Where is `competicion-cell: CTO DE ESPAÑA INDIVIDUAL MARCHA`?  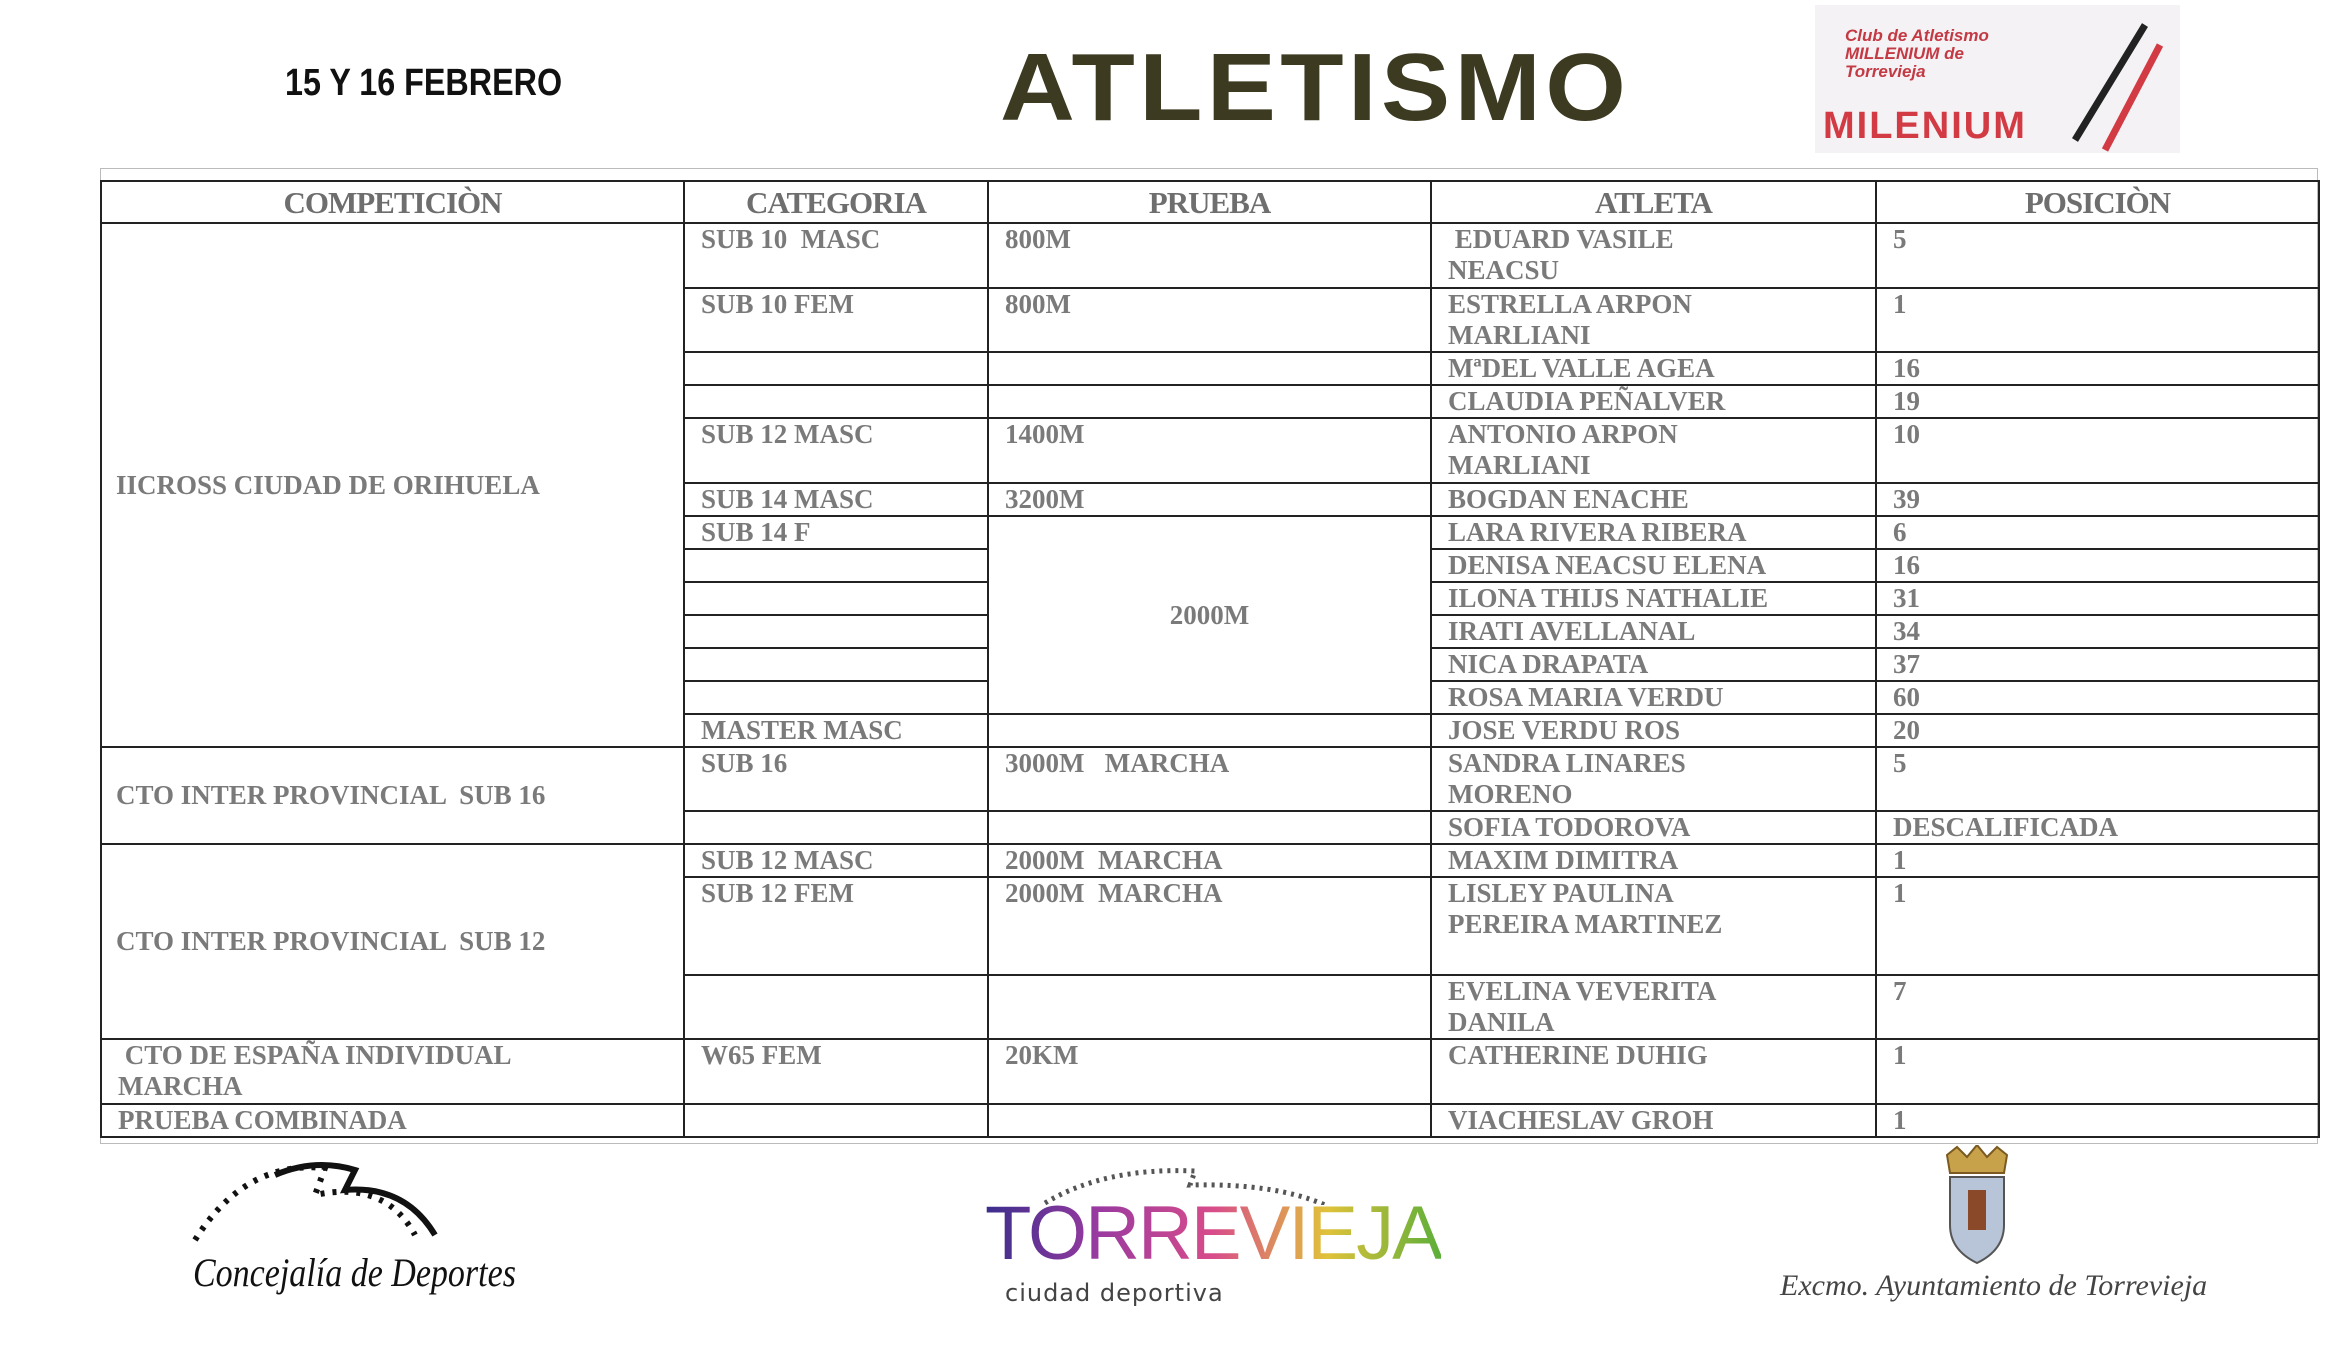 competicion-cell: CTO DE ESPAÑA INDIVIDUAL MARCHA is located at coordinates (392, 1071).